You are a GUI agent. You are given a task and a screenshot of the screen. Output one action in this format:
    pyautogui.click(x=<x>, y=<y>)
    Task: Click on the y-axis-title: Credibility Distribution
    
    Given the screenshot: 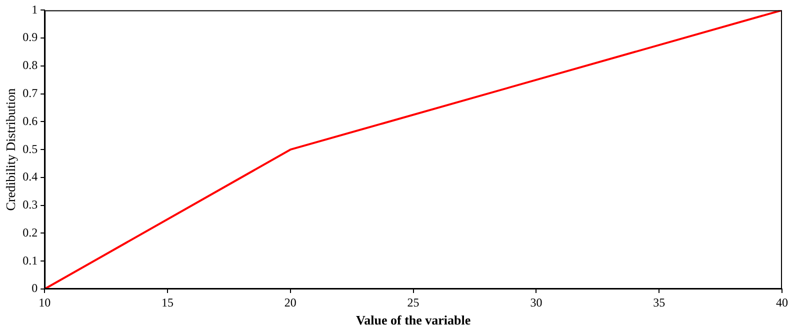 What is the action you would take?
    pyautogui.click(x=10, y=149)
    